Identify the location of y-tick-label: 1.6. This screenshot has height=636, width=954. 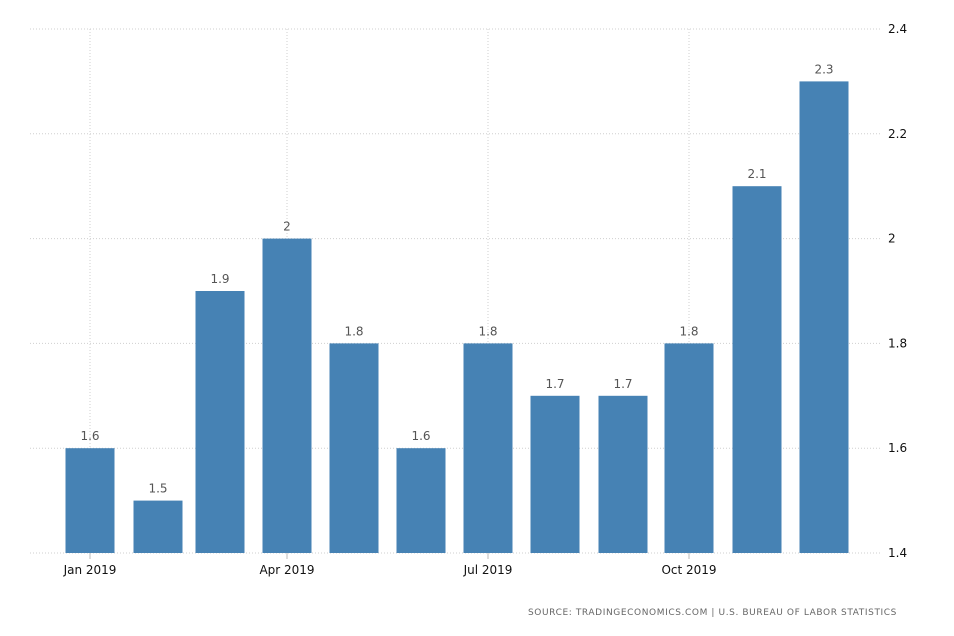
(897, 448).